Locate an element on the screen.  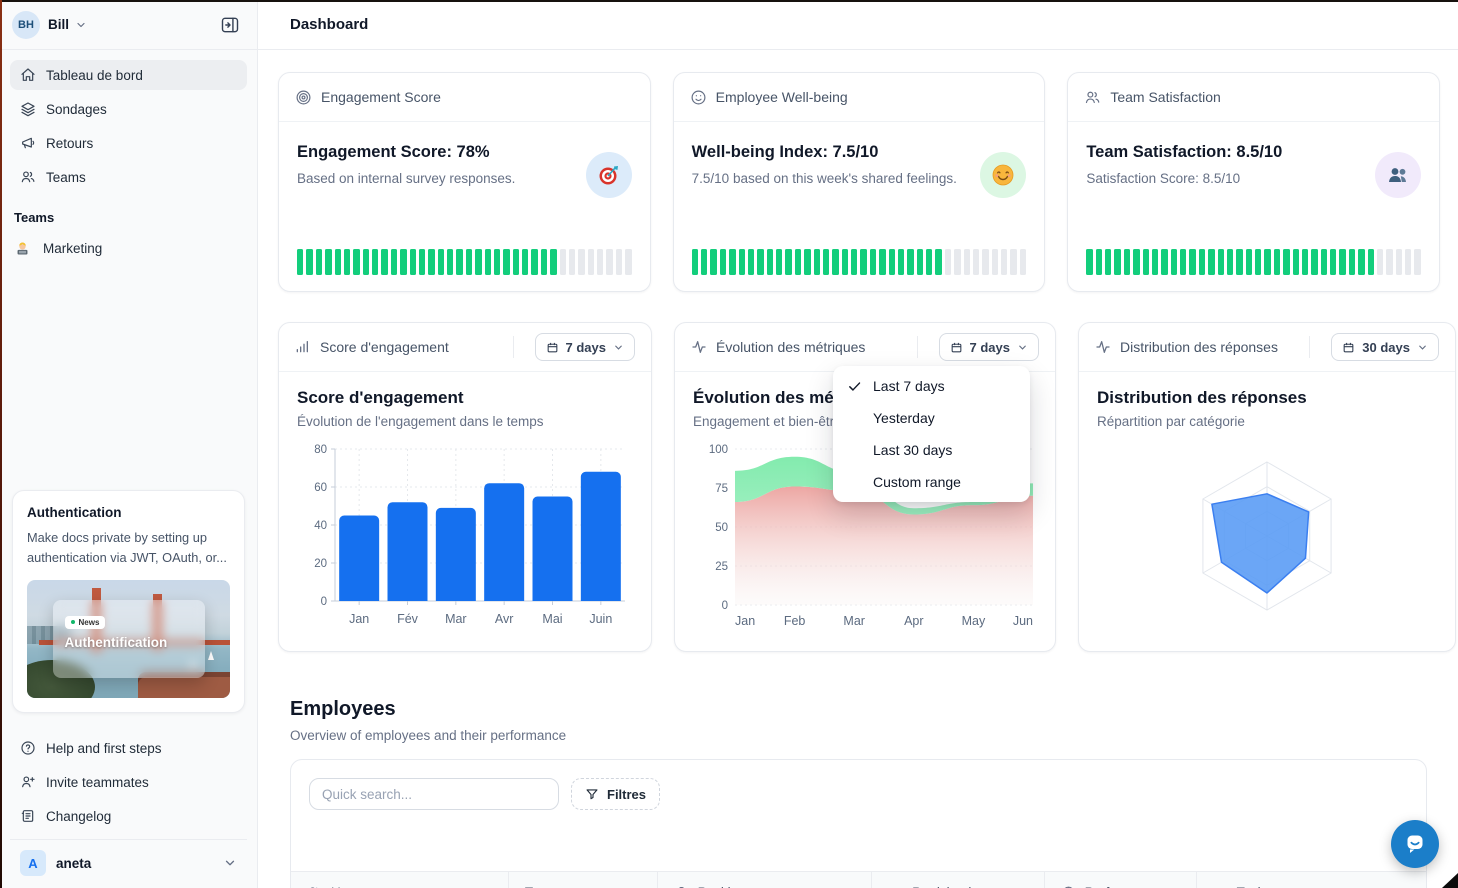
column-header-user: User is located at coordinates (400, 880).